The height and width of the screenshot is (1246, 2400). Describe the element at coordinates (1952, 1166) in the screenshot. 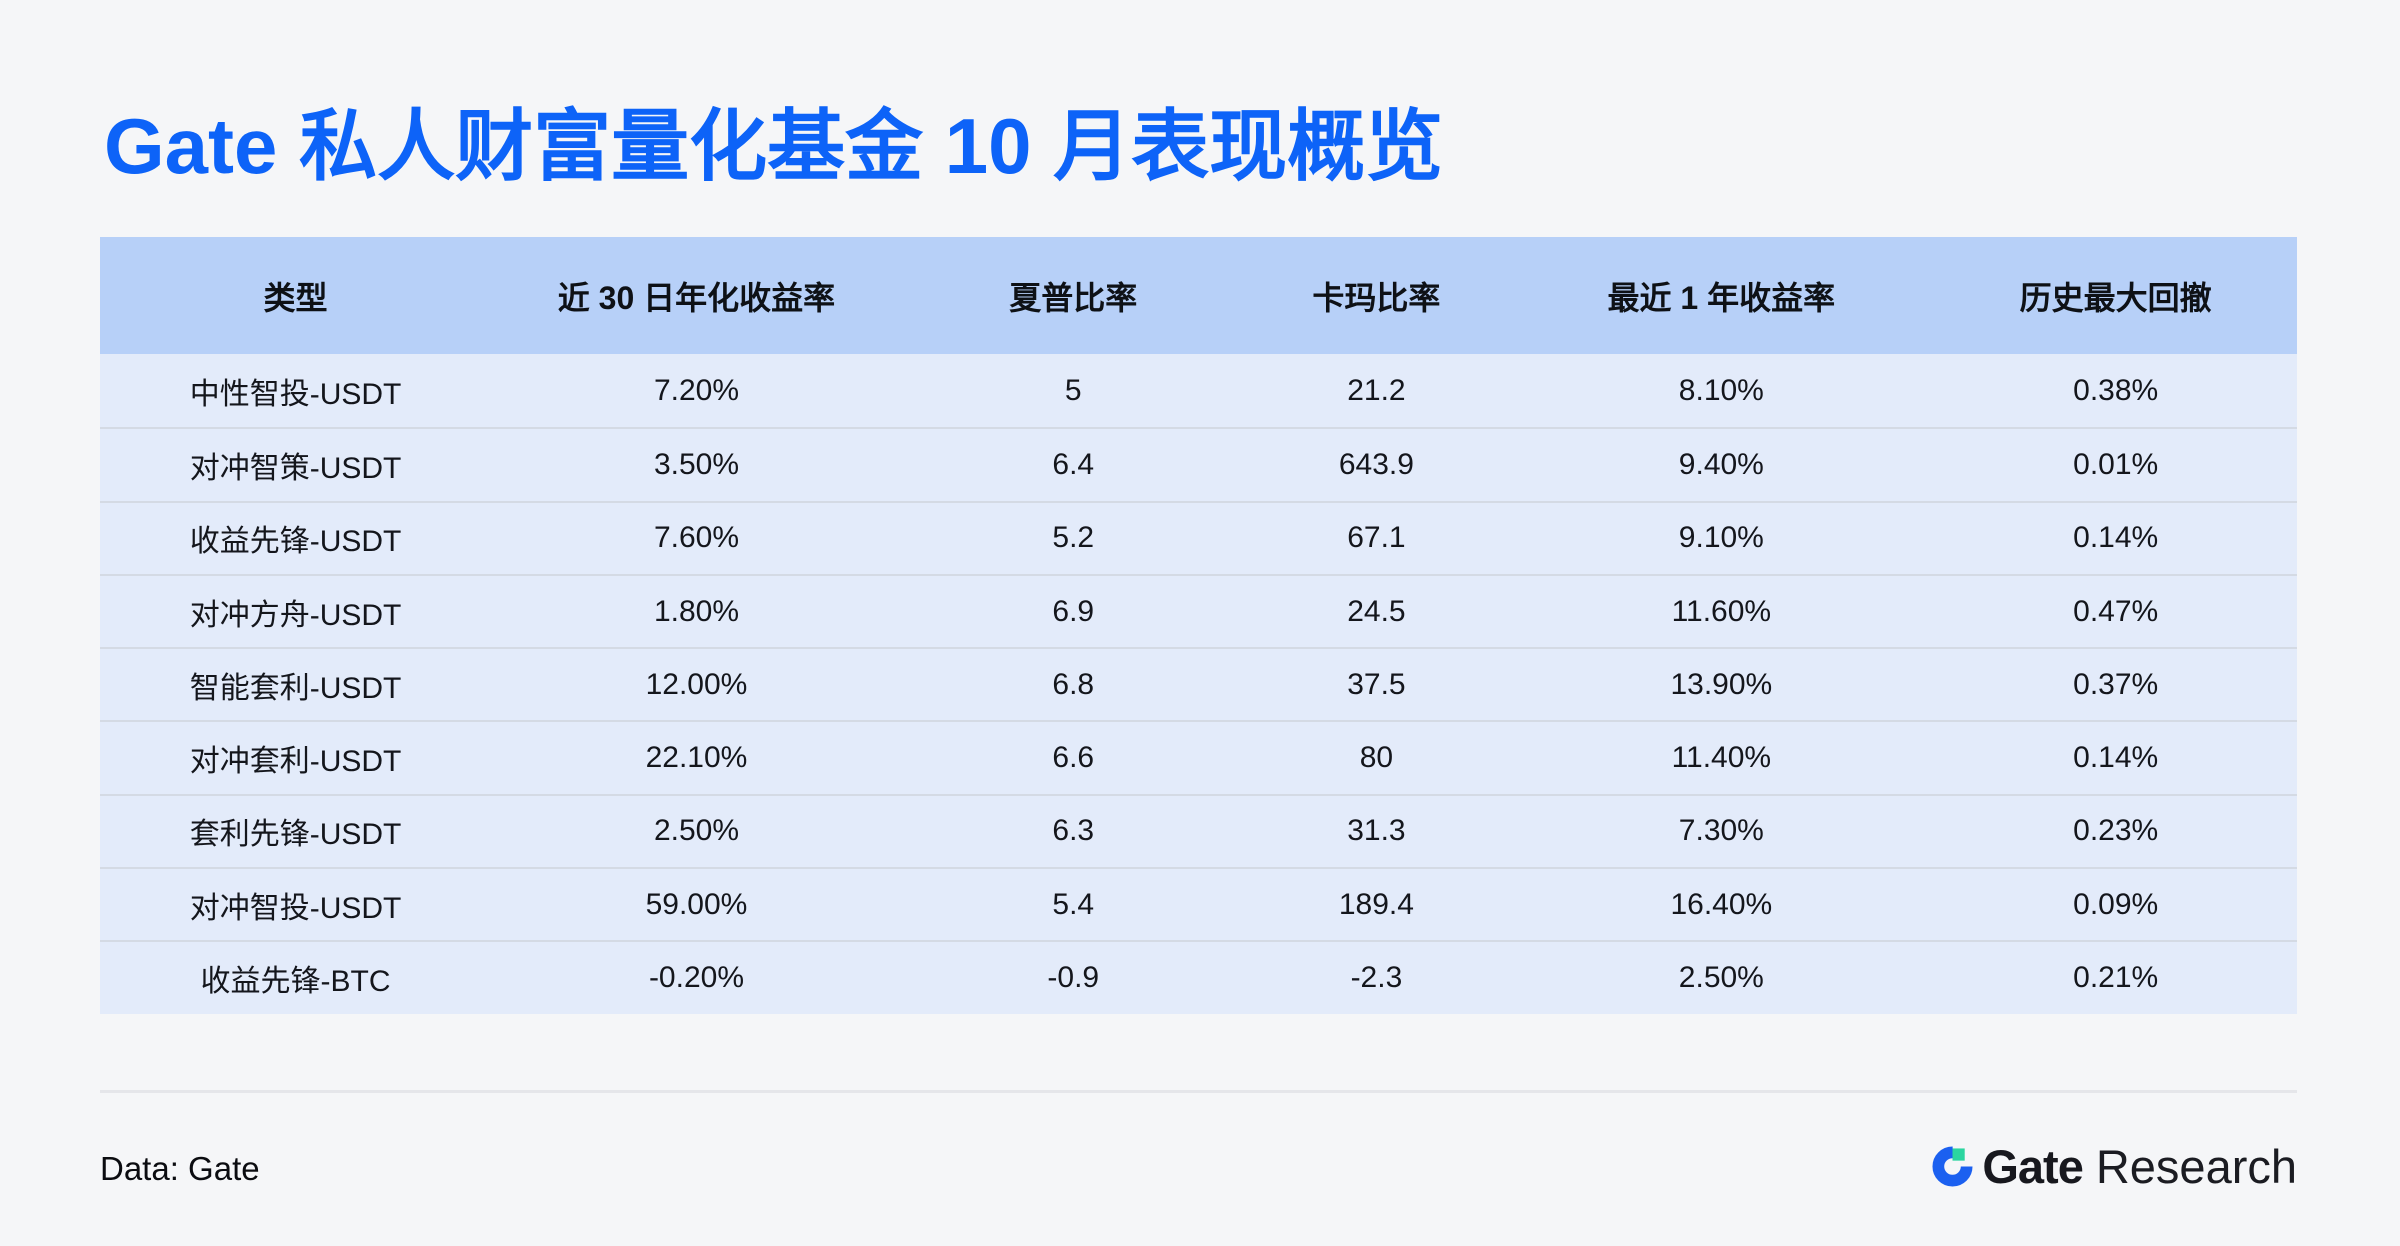

I see `gate-logo-icon` at that location.